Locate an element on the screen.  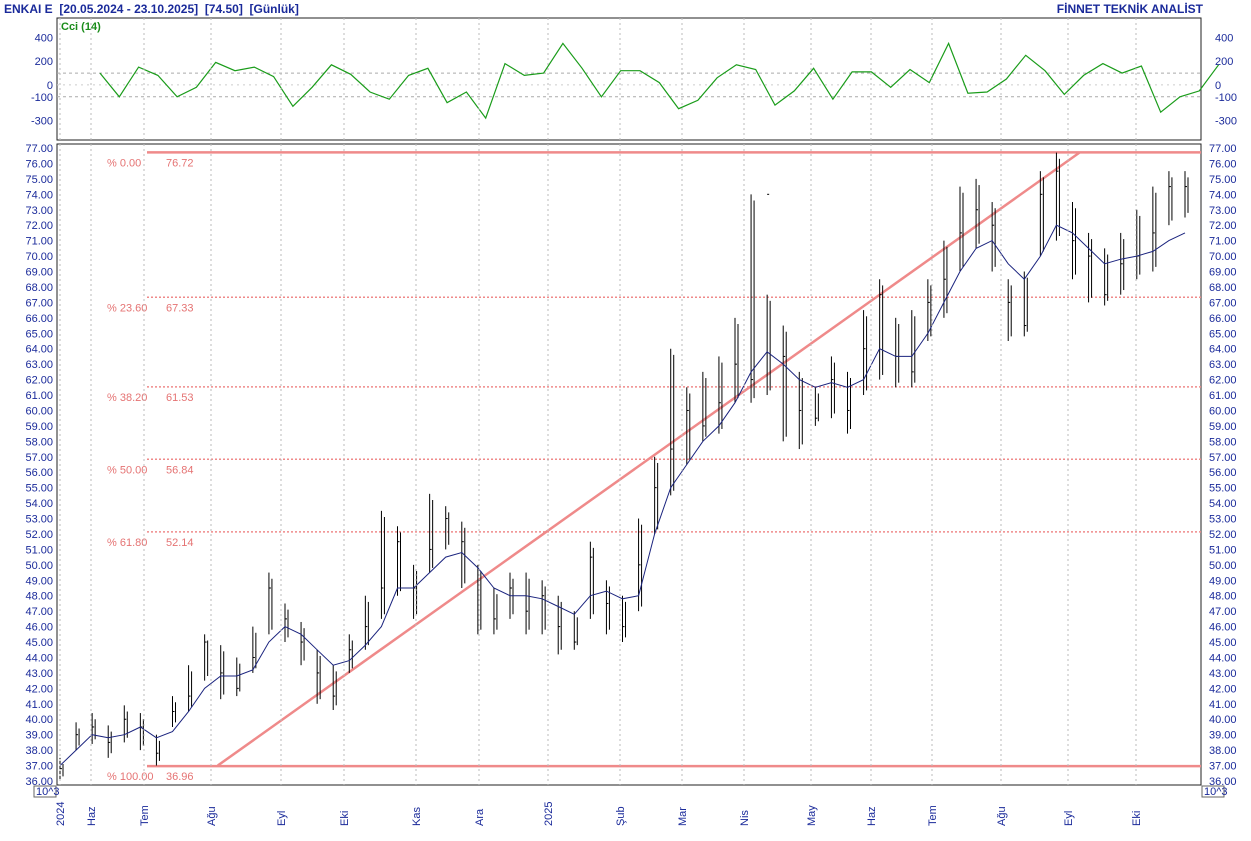
fibonacci-value-label: 36.96 is located at coordinates (180, 777).